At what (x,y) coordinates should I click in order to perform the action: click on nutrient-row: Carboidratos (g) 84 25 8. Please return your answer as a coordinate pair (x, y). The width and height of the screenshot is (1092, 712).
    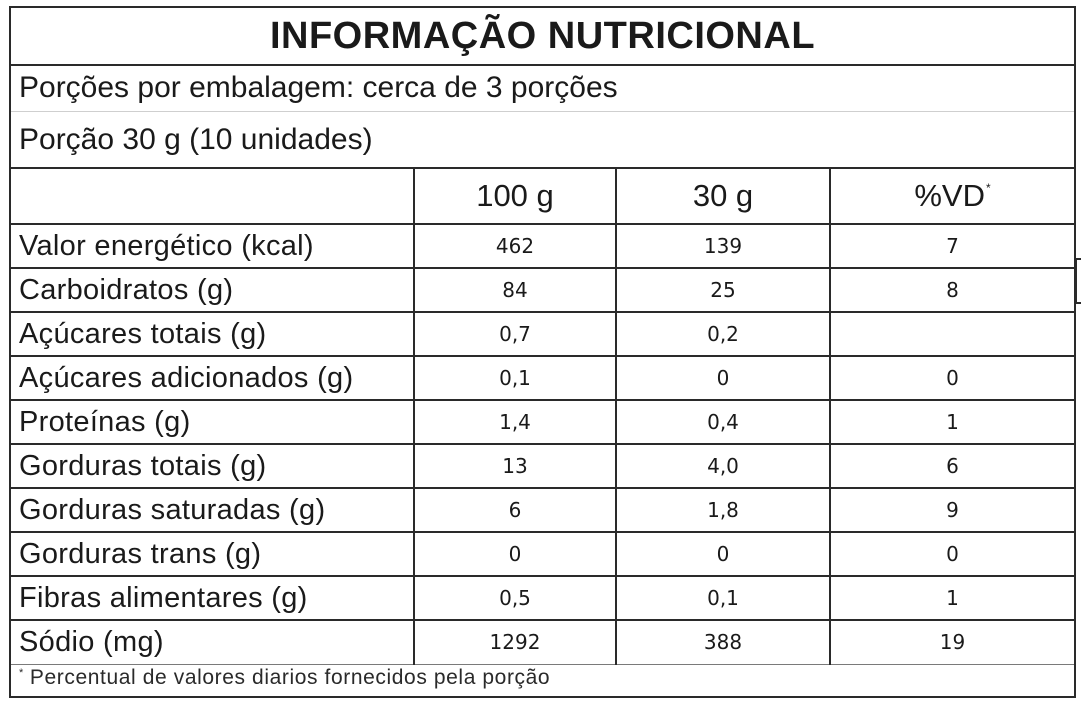
    Looking at the image, I should click on (542, 290).